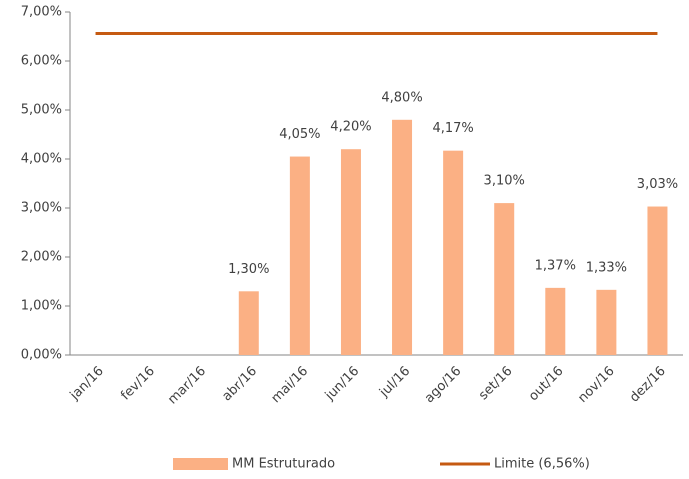 The height and width of the screenshot is (479, 689). Describe the element at coordinates (41, 61) in the screenshot. I see `y-tick-label: 6,00%` at that location.